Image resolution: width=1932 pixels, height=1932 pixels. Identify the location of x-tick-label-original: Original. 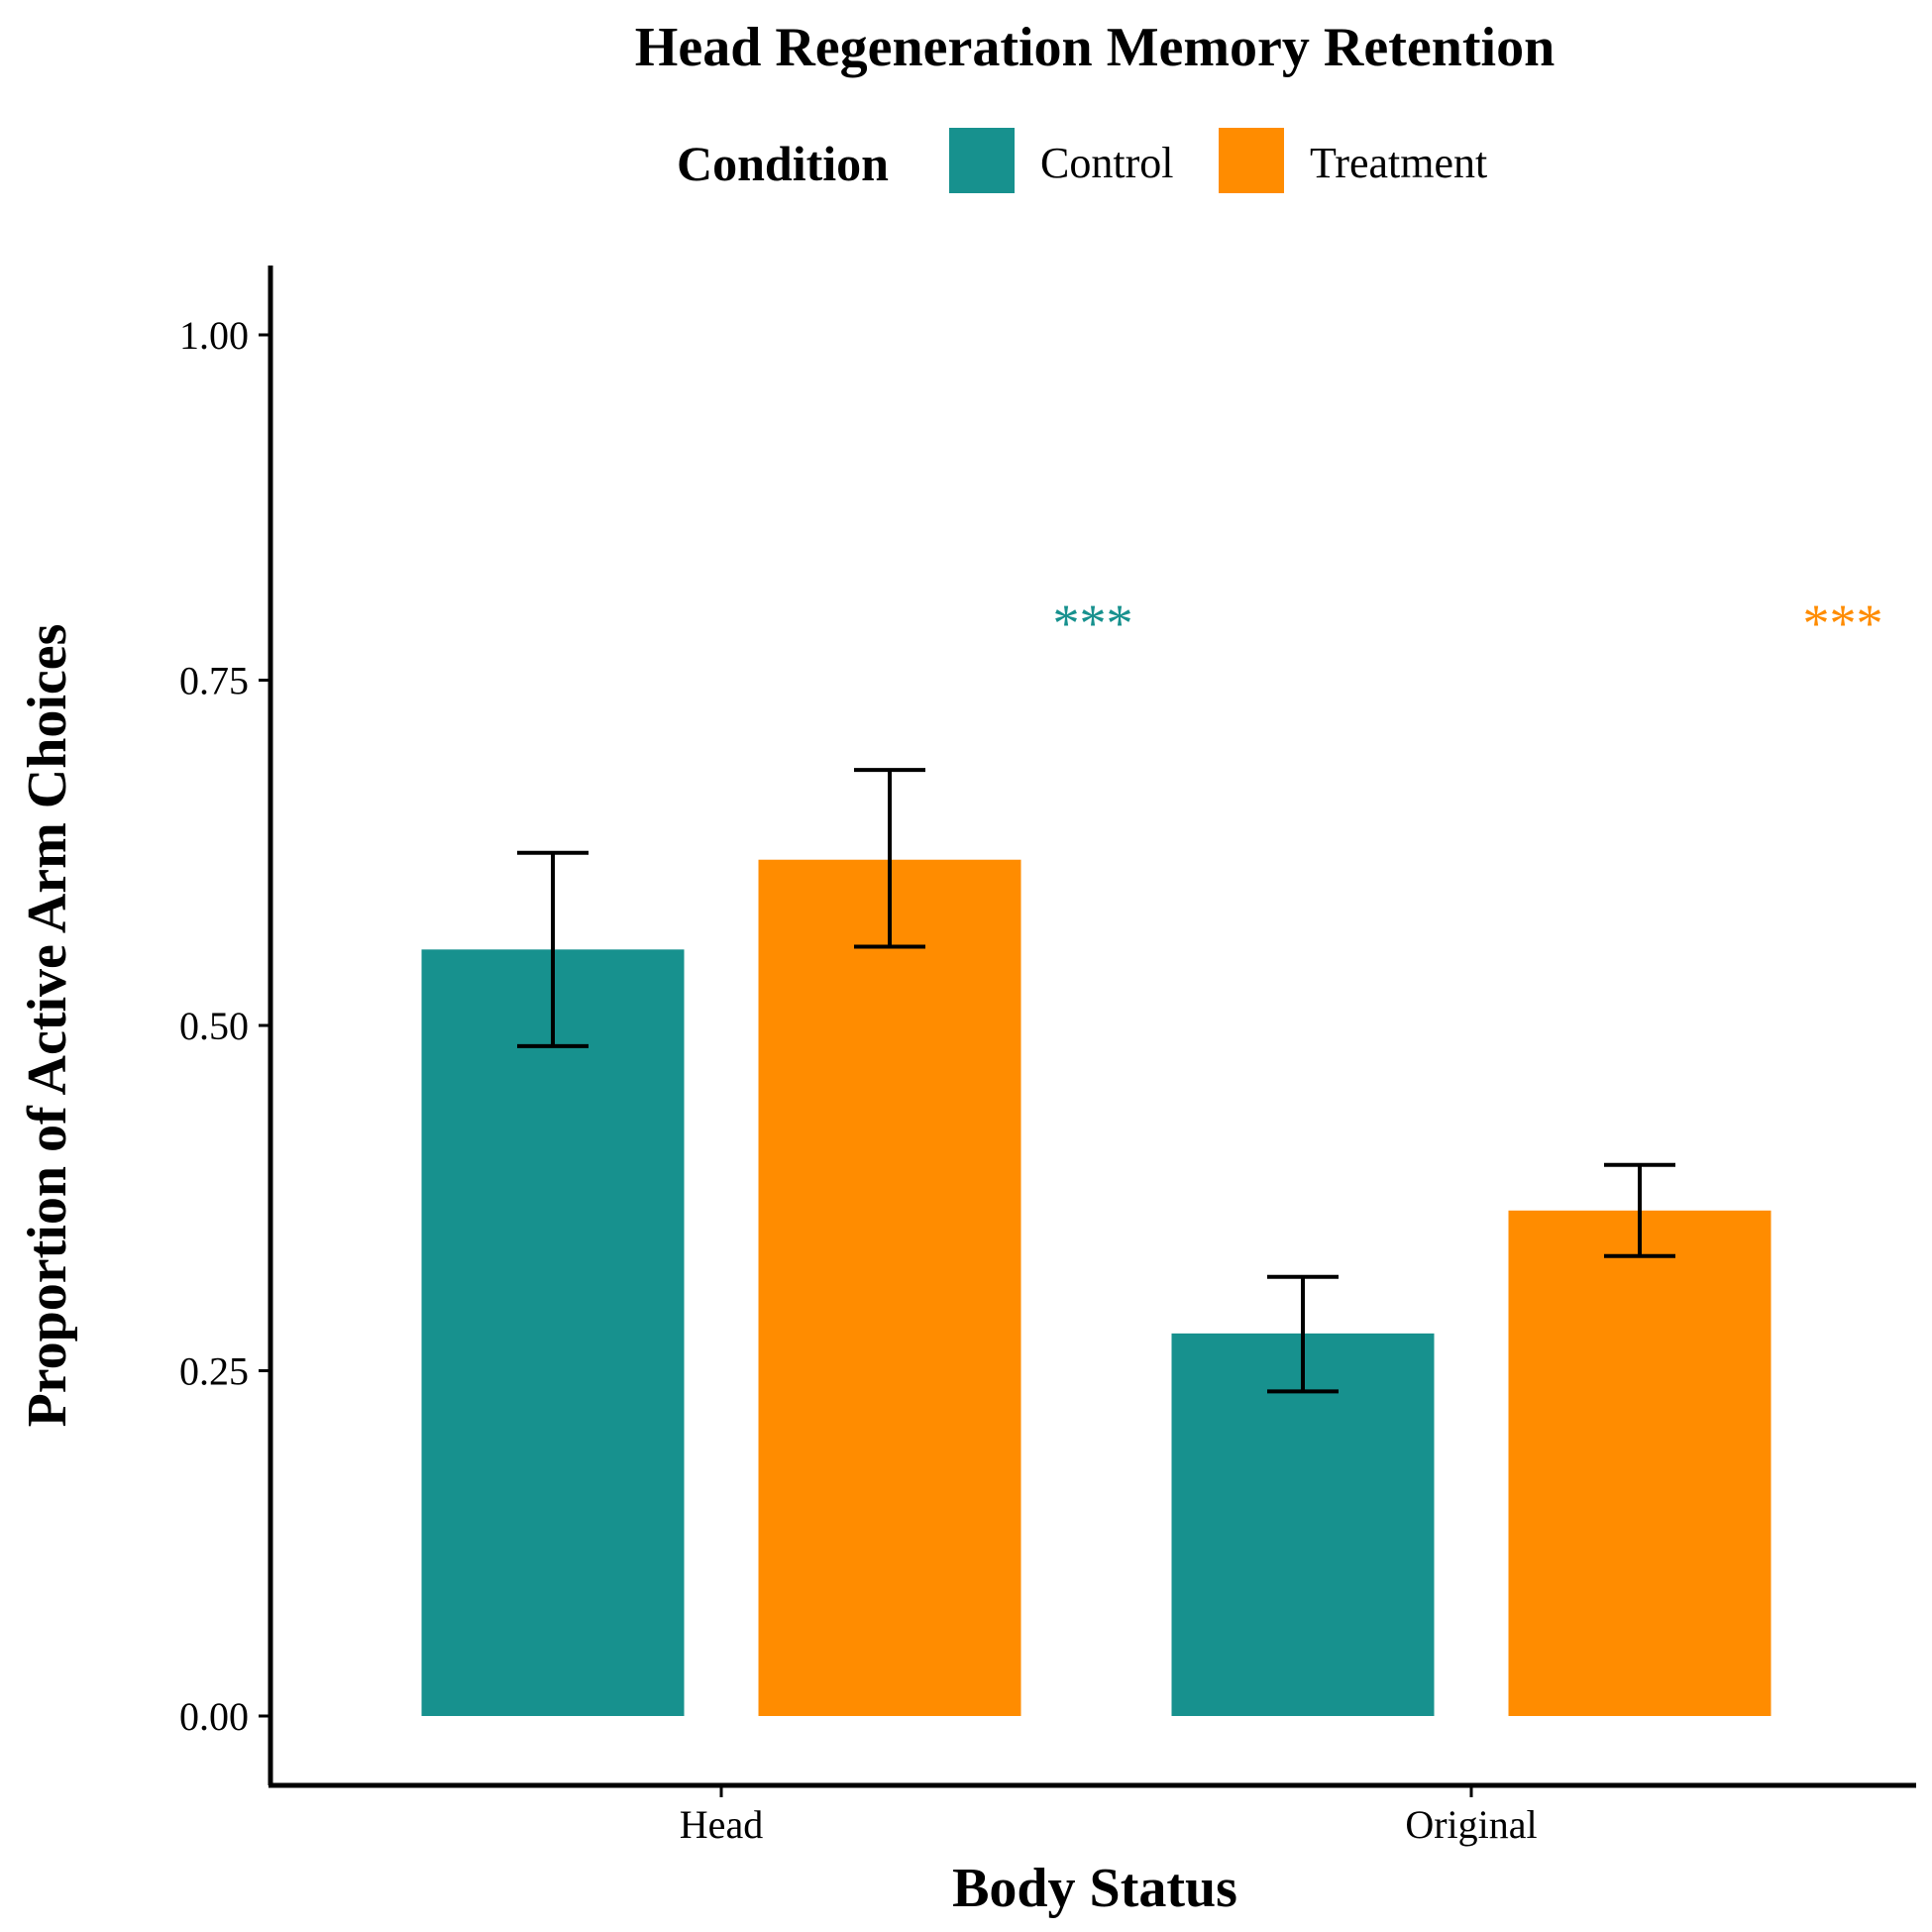
(1471, 1825).